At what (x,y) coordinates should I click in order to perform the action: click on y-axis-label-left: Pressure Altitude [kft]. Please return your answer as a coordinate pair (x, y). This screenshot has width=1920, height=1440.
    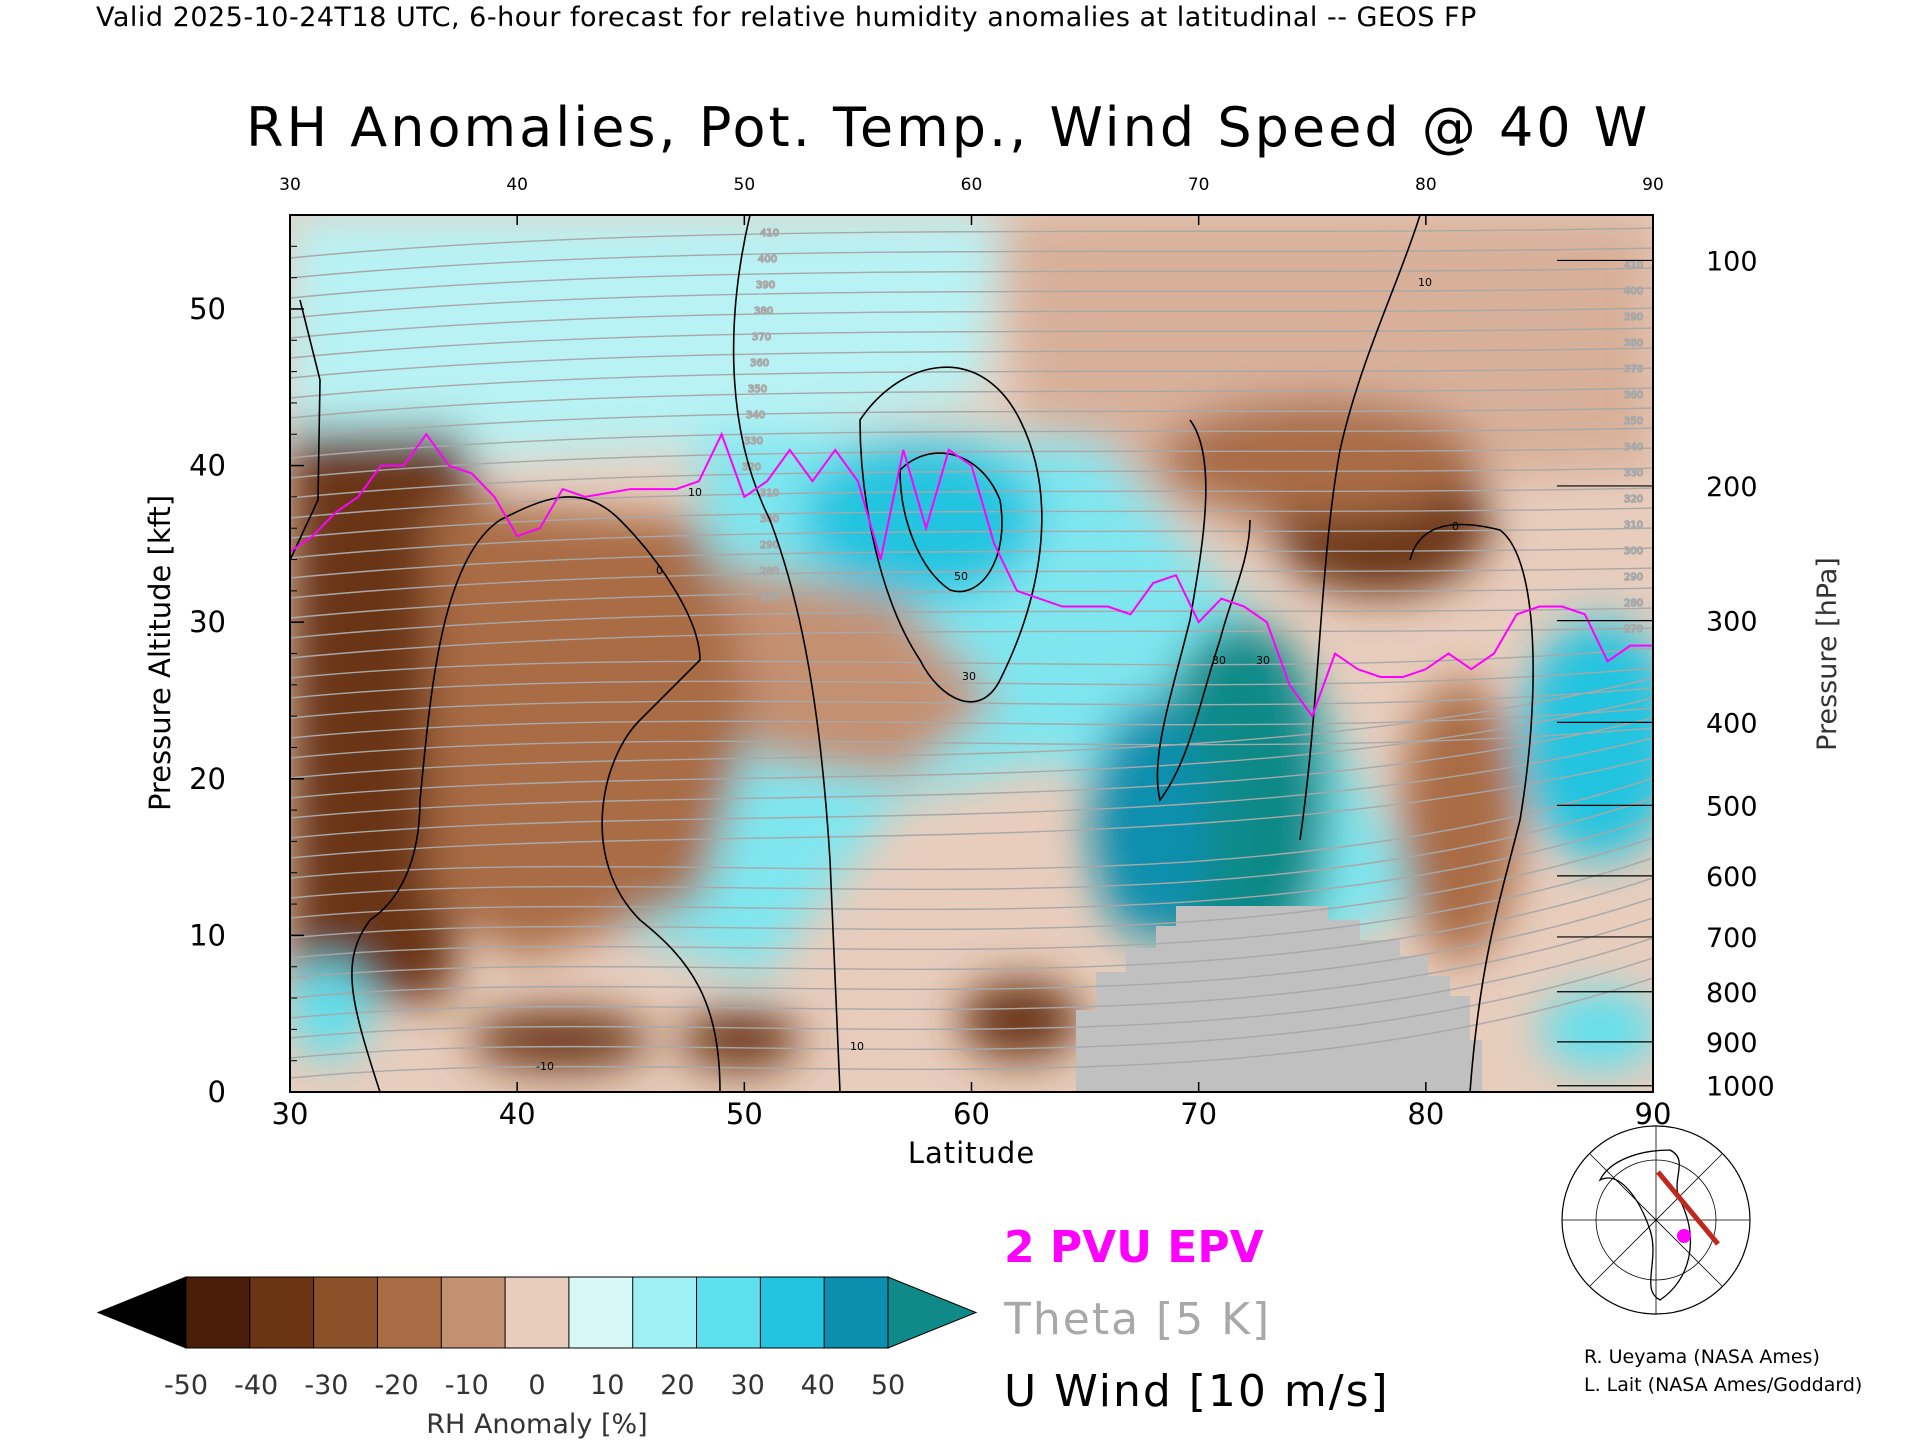
    Looking at the image, I should click on (160, 653).